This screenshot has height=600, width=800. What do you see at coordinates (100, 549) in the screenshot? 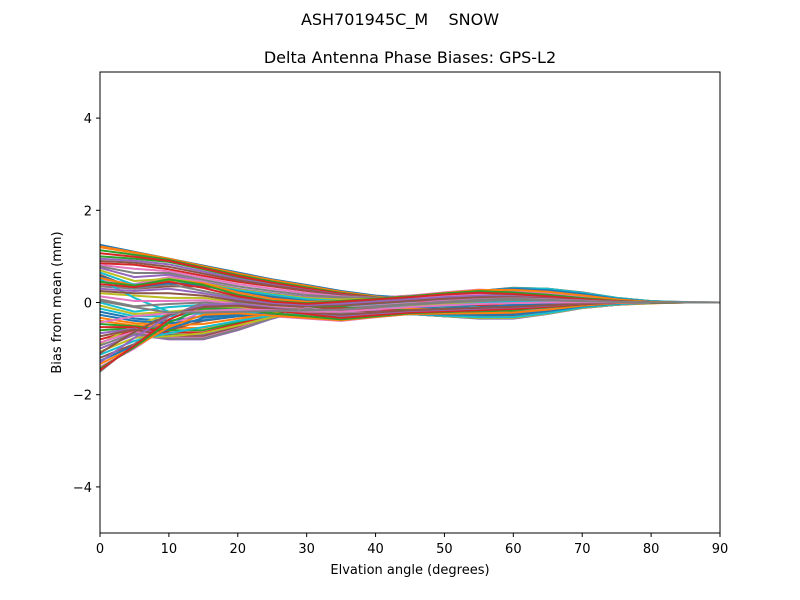
I see `x-tick-label: 0` at bounding box center [100, 549].